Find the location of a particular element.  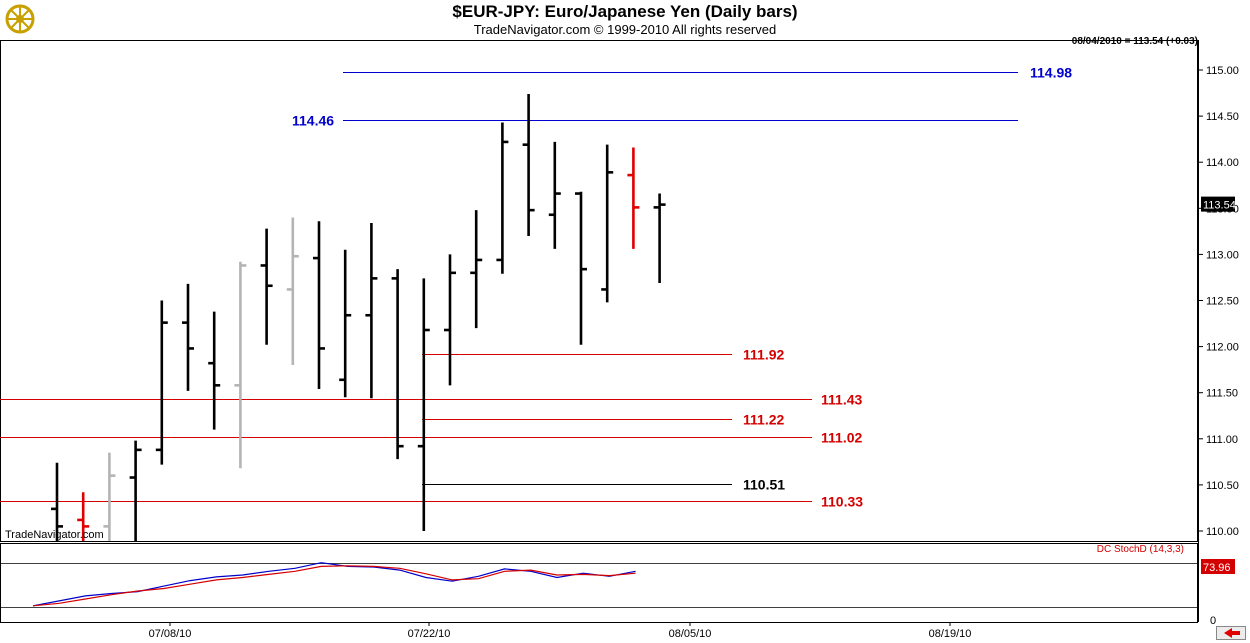

level-label-111.92: 111.92 is located at coordinates (763, 355).